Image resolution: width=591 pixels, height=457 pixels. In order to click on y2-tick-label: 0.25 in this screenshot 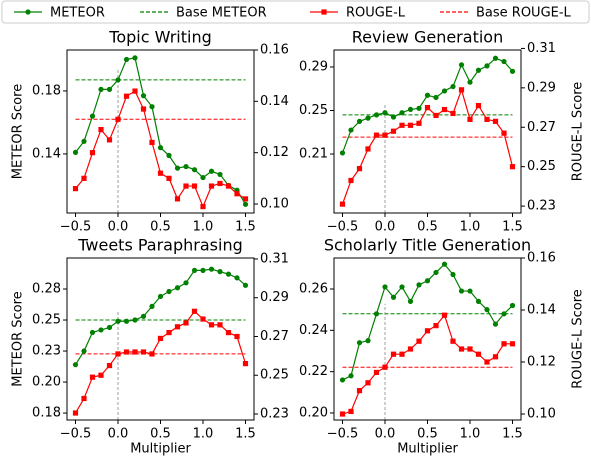, I will do `click(274, 375)`.